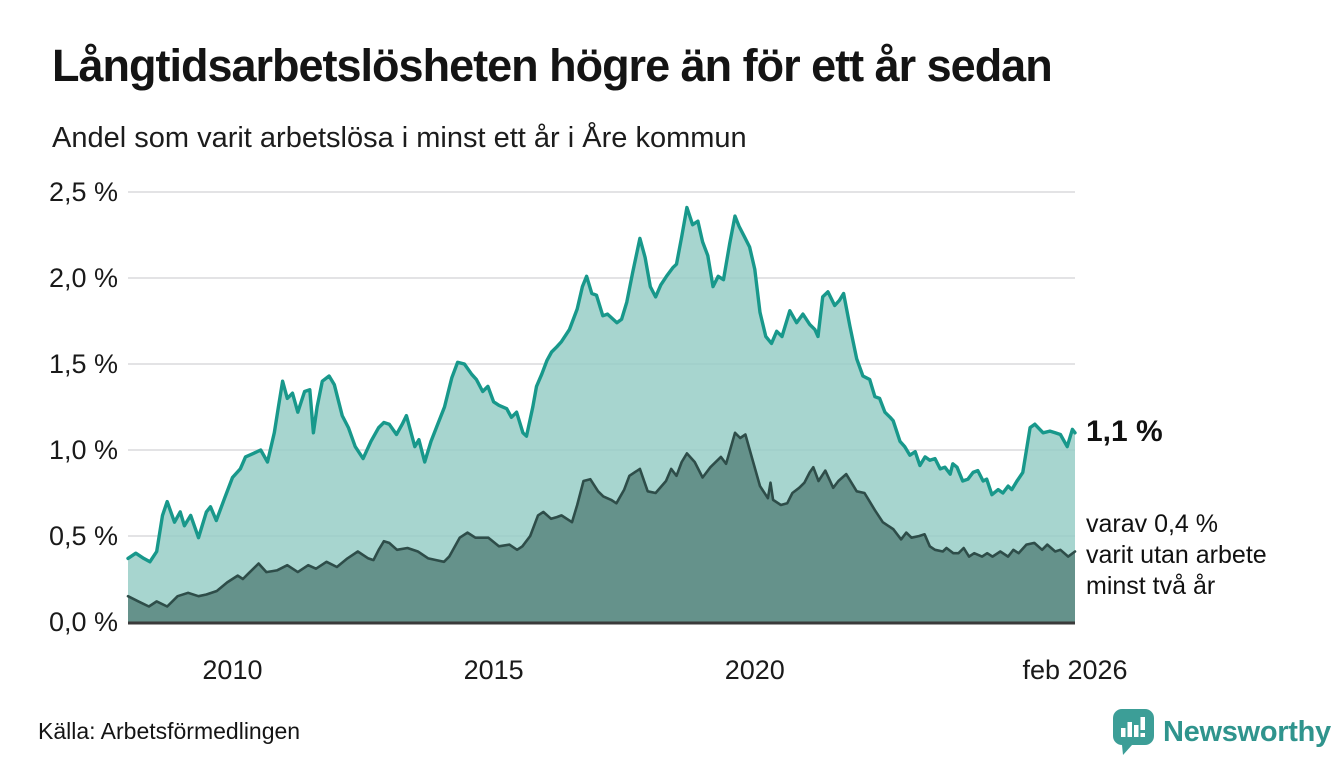  Describe the element at coordinates (83, 622) in the screenshot. I see `y-tick-label: 0,0 %` at that location.